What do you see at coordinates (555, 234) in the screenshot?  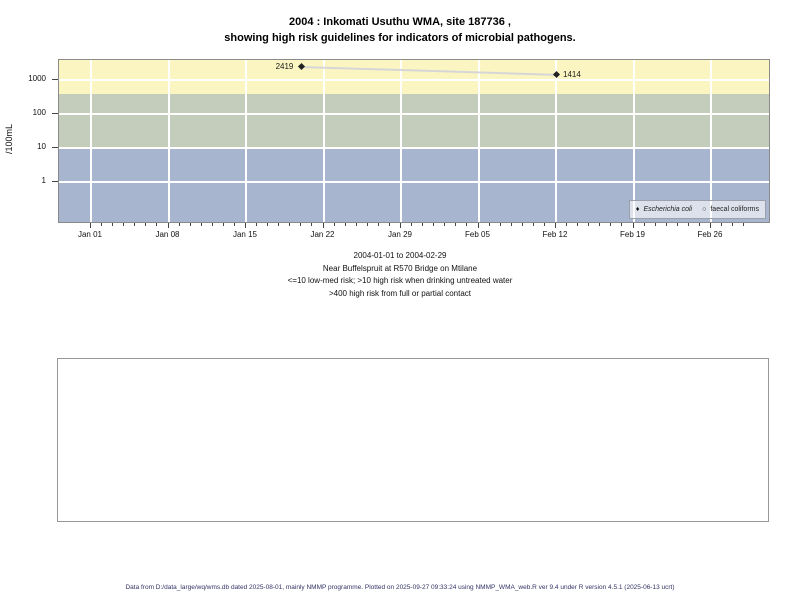 I see `x-tick-label: Feb 12` at bounding box center [555, 234].